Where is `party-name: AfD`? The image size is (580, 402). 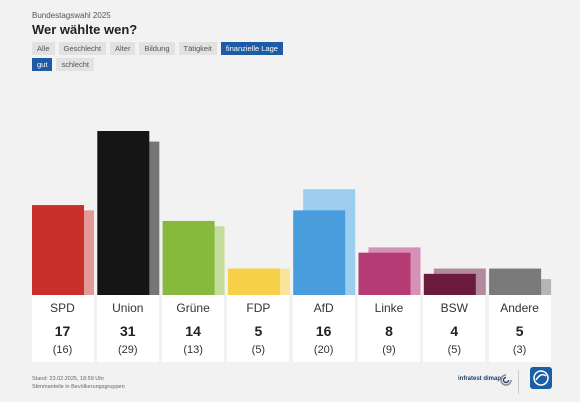
party-name: AfD is located at coordinates (323, 308).